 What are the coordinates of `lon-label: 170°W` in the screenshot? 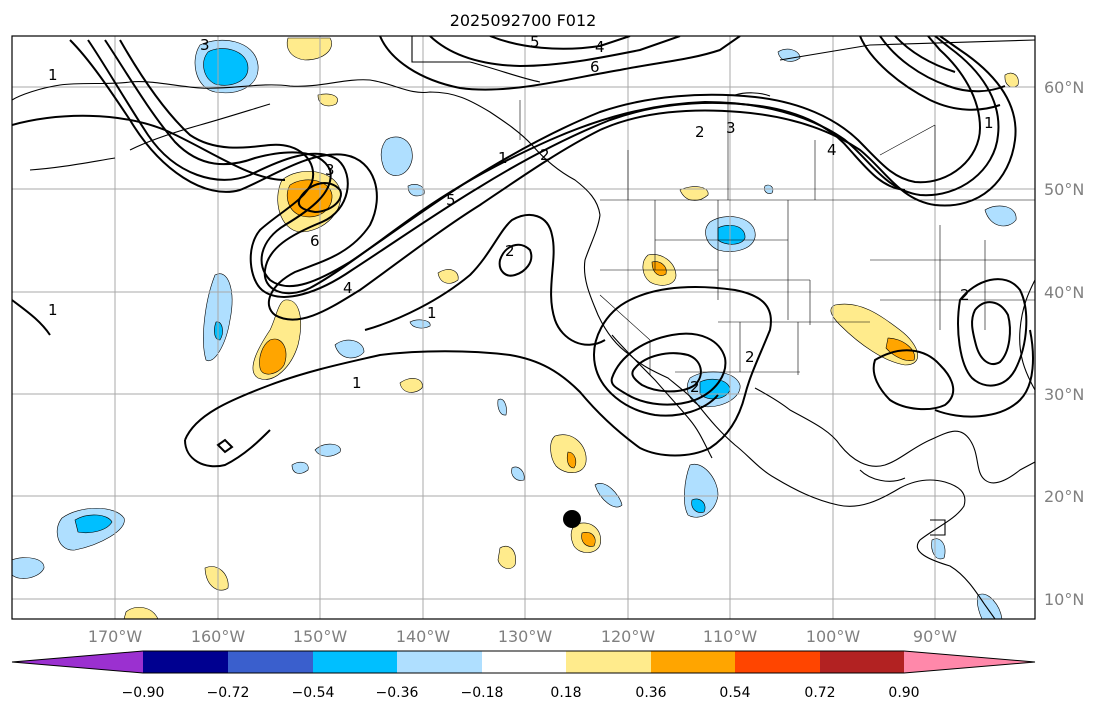 It's located at (115, 636).